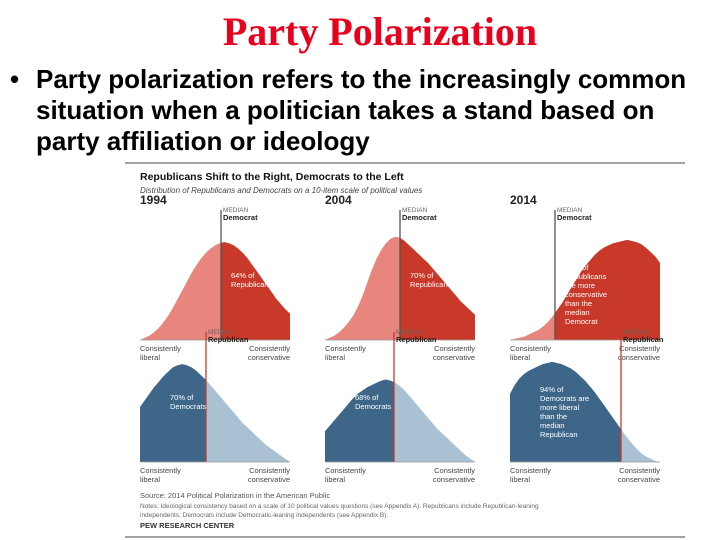 The height and width of the screenshot is (540, 720). Describe the element at coordinates (153, 200) in the screenshot. I see `panel-year-0: 1994` at that location.